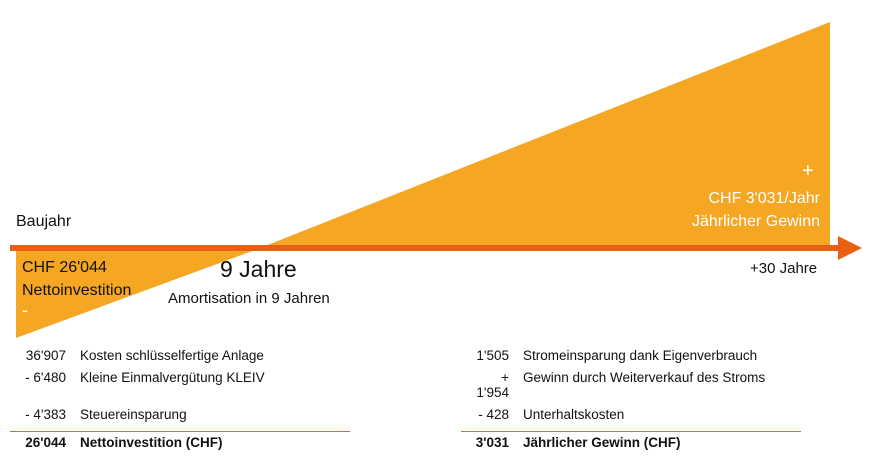 The width and height of the screenshot is (872, 463). What do you see at coordinates (850, 248) in the screenshot?
I see `timeline-arrow-head` at bounding box center [850, 248].